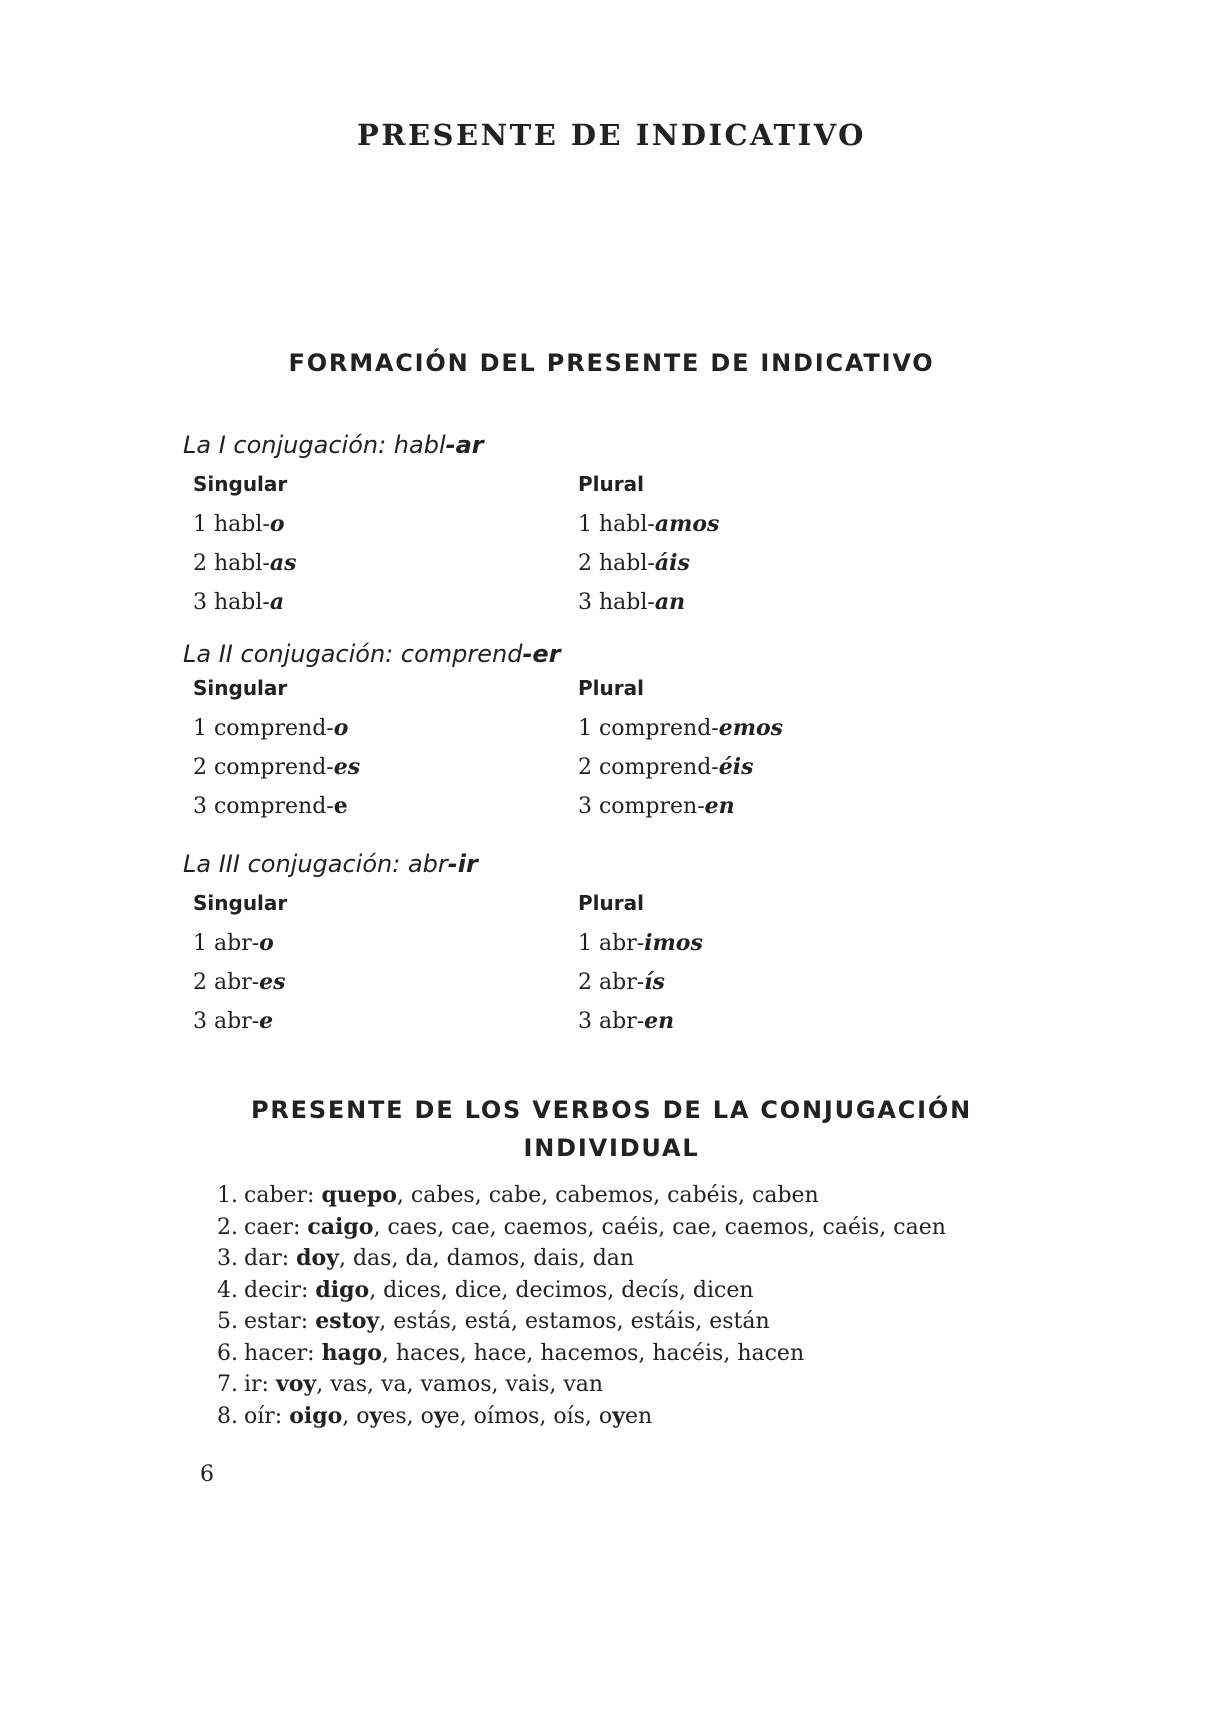 The width and height of the screenshot is (1223, 1719). Describe the element at coordinates (640, 943) in the screenshot. I see `plural-form-row: 1 abr-imos` at that location.